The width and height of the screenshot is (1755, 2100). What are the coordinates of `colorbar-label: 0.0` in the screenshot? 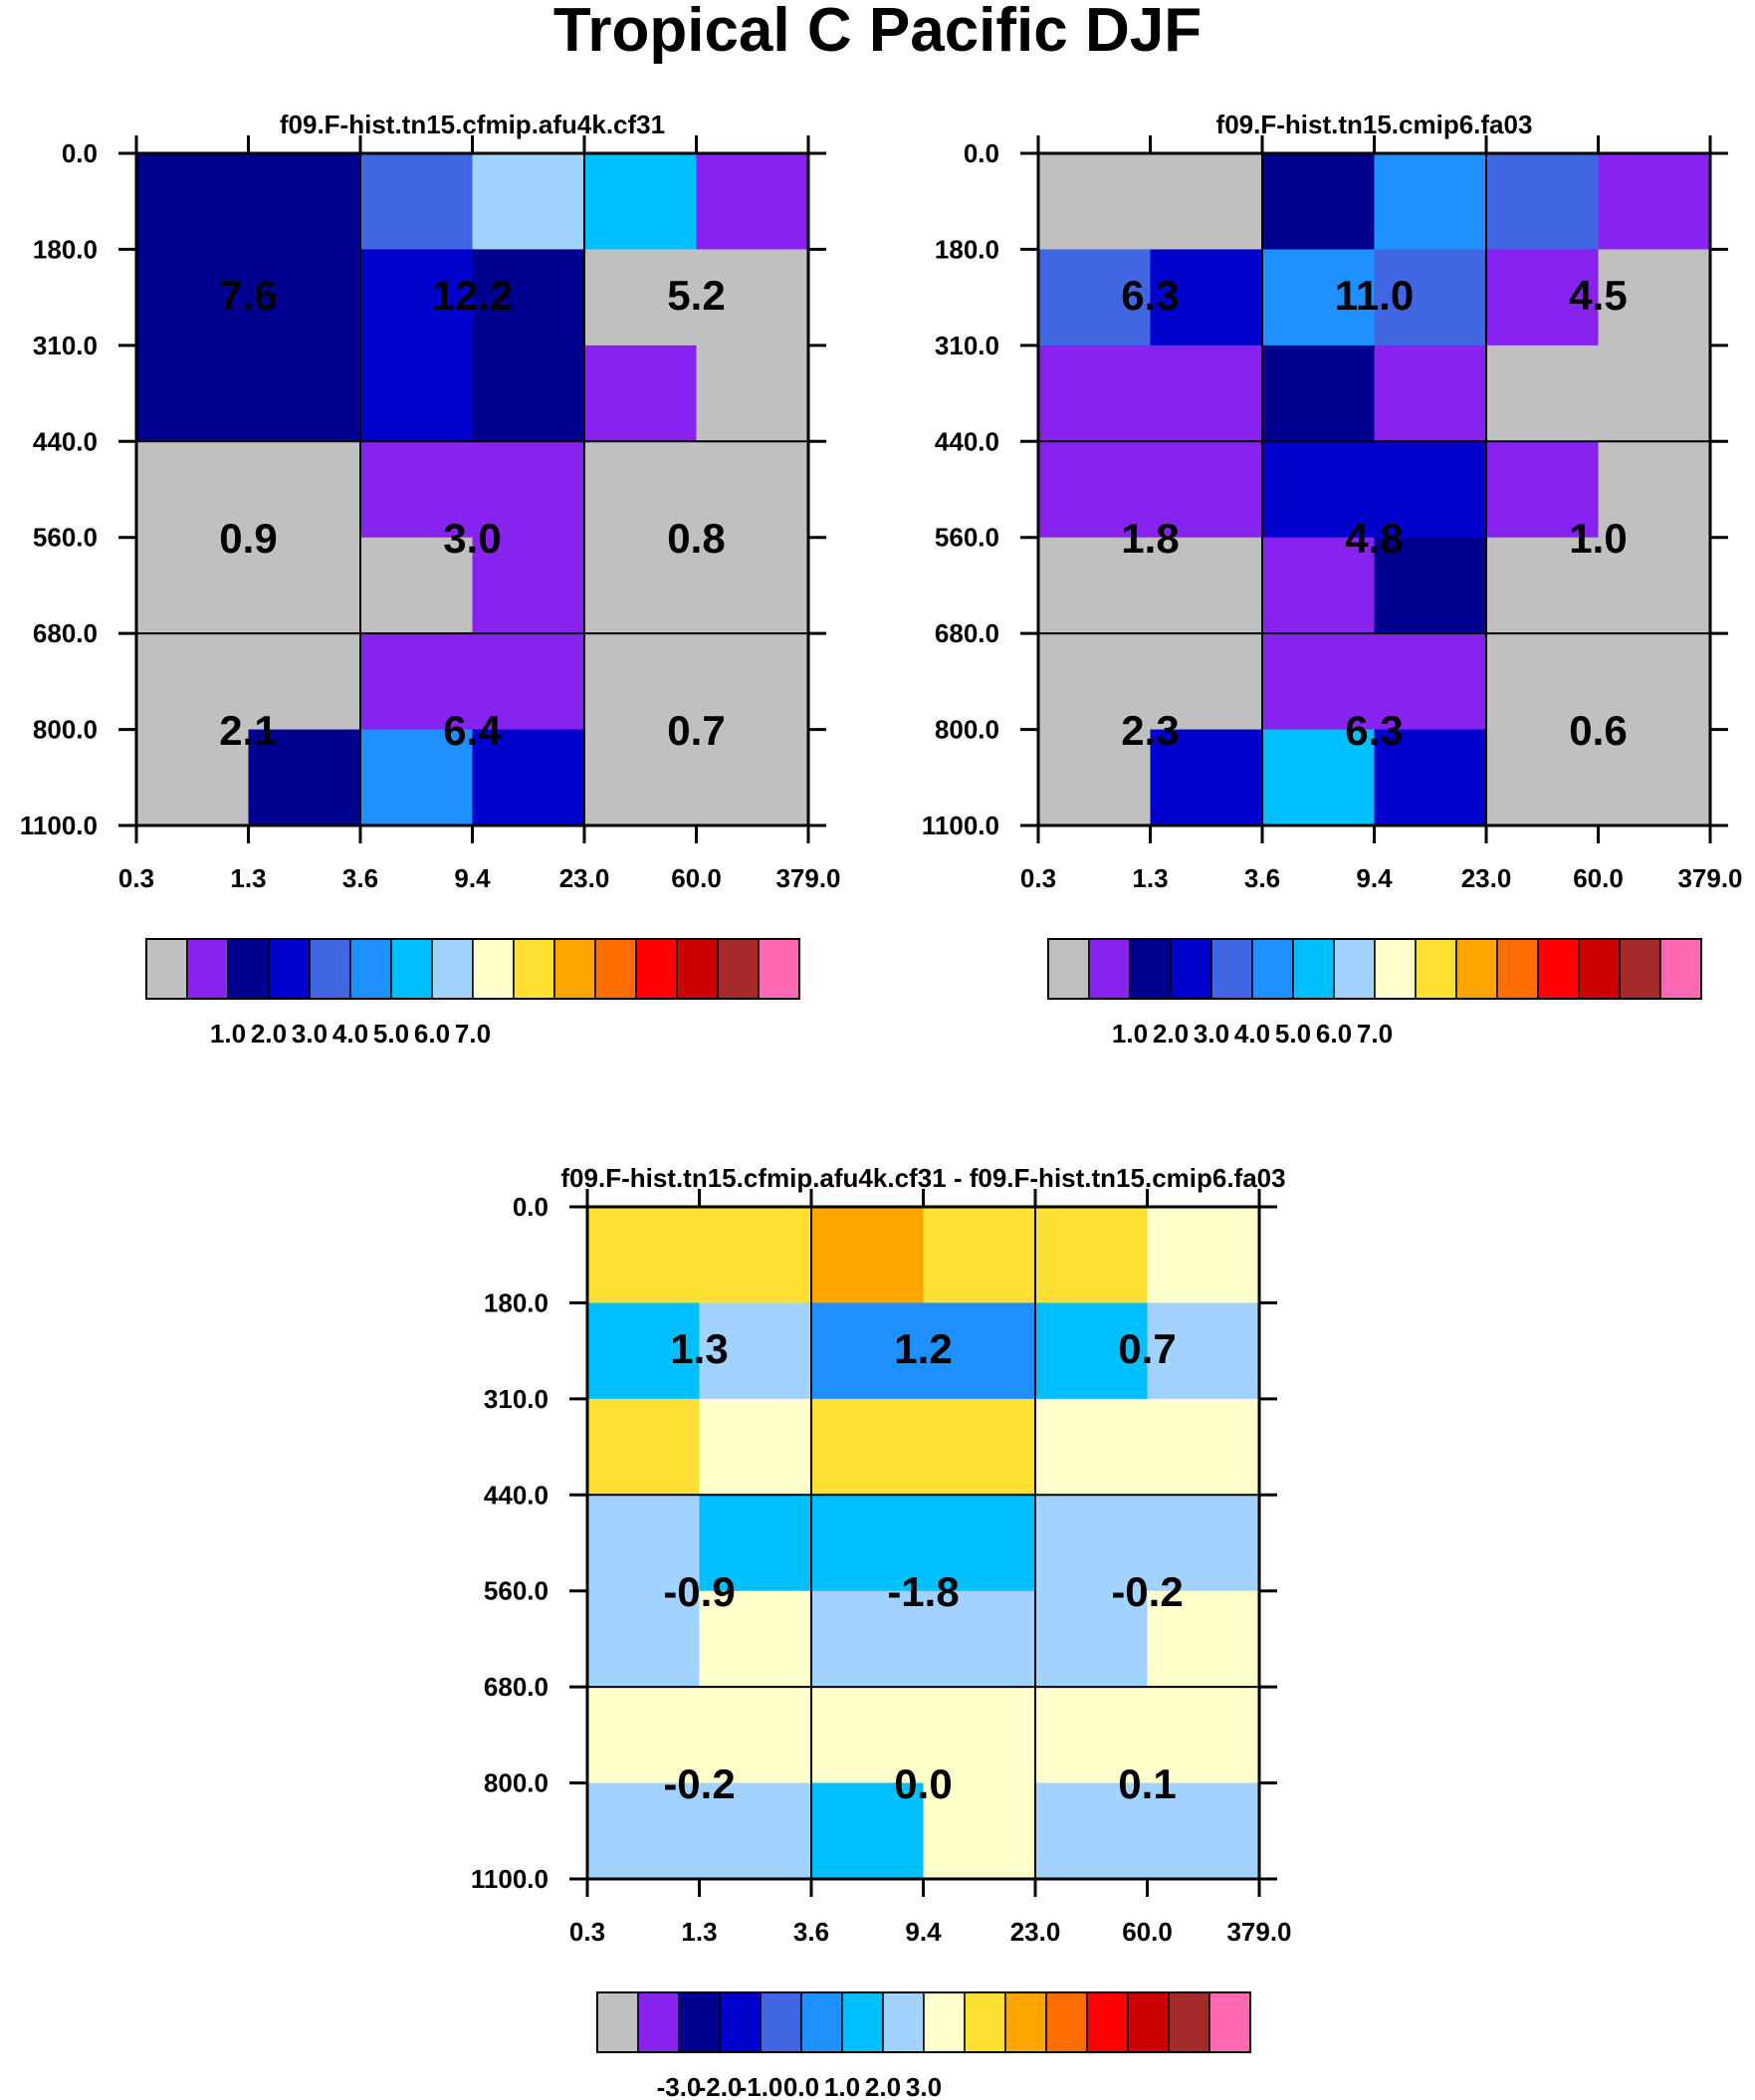 It's located at (801, 2086).